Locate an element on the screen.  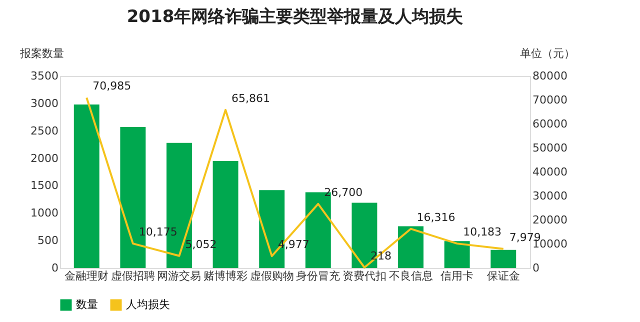
y2-tick-label: 60000 is located at coordinates (550, 124).